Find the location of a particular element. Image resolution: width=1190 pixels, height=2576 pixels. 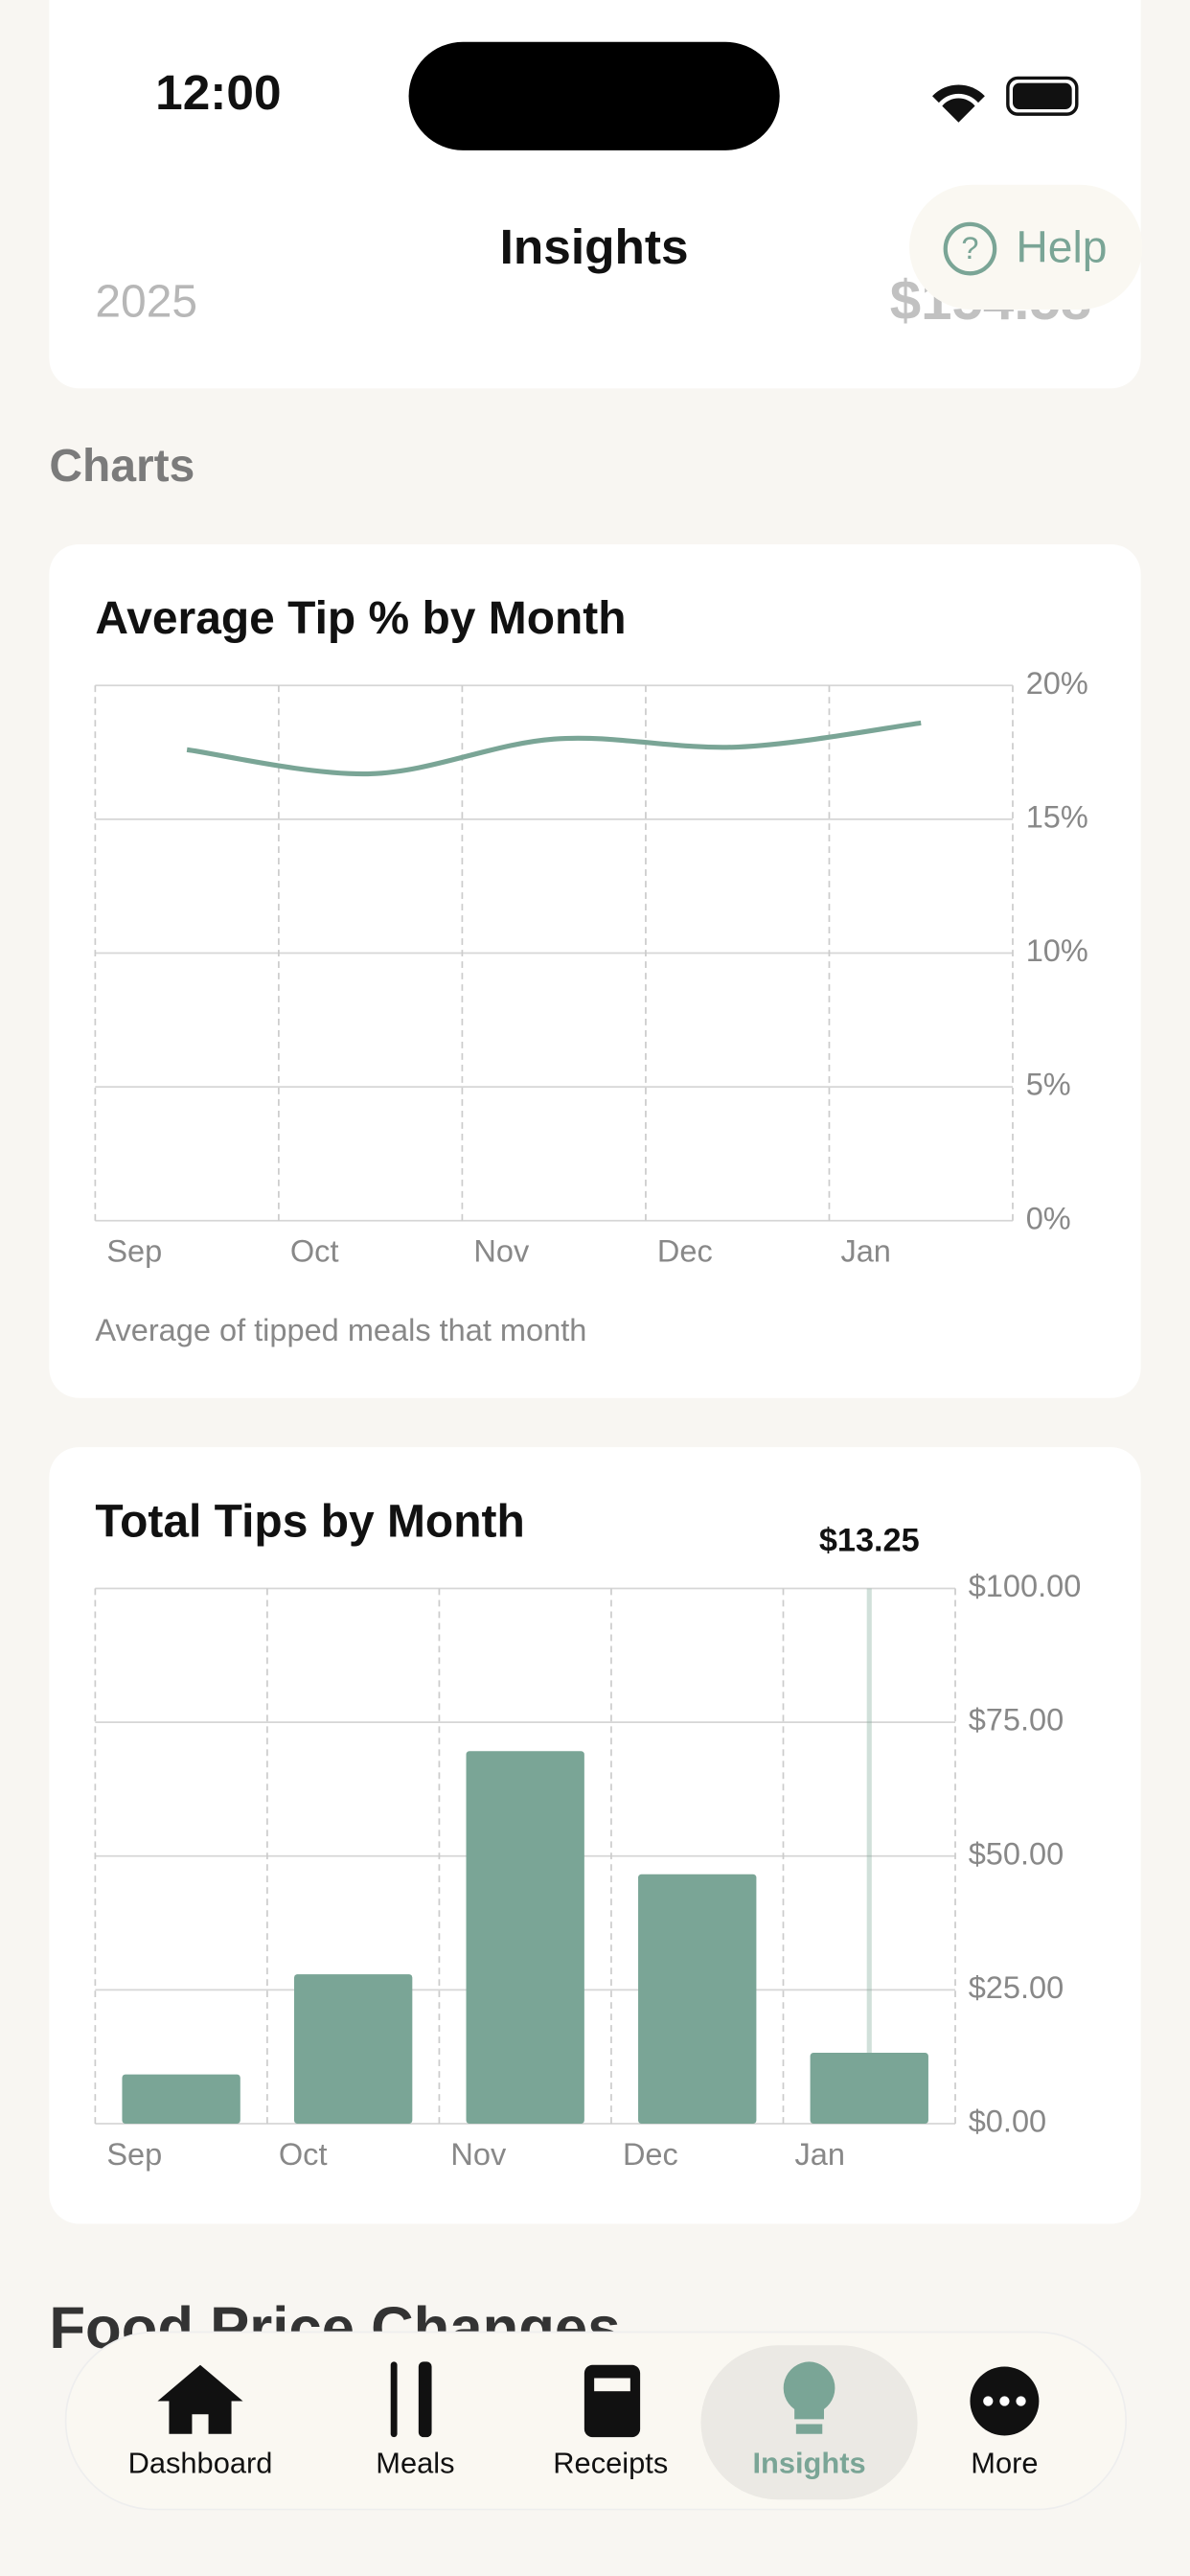

help-button: ? Help is located at coordinates (1026, 247).